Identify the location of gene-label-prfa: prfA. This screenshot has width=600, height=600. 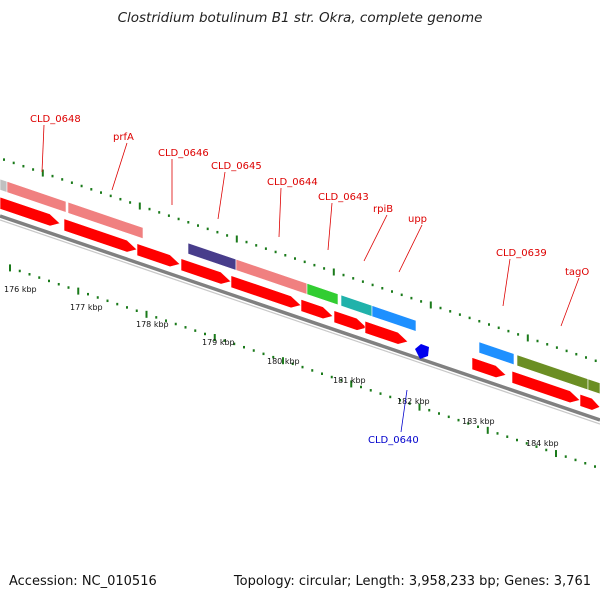
(123, 137).